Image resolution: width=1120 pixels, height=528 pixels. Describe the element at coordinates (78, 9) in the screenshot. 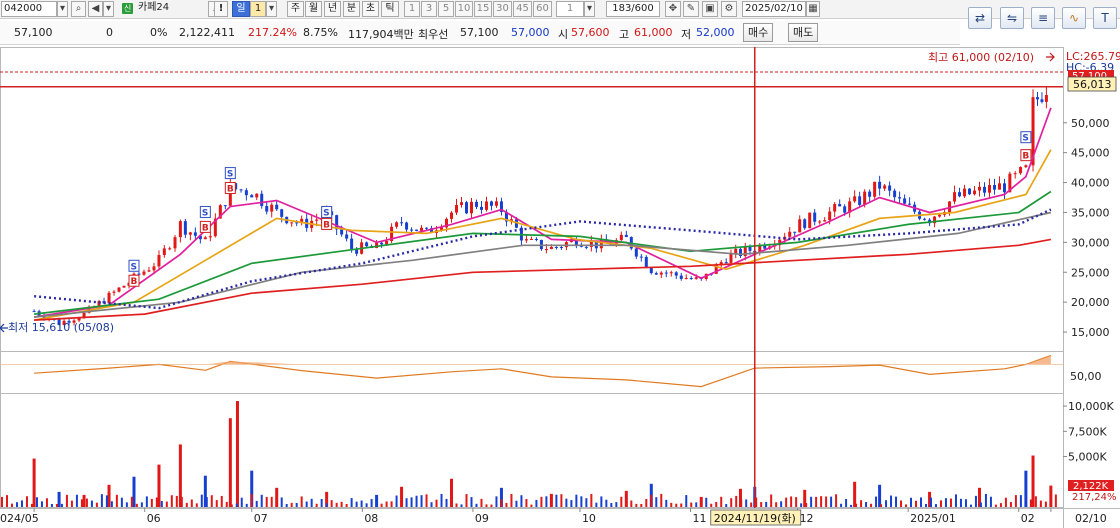

I see `search-icon: ⌕` at that location.